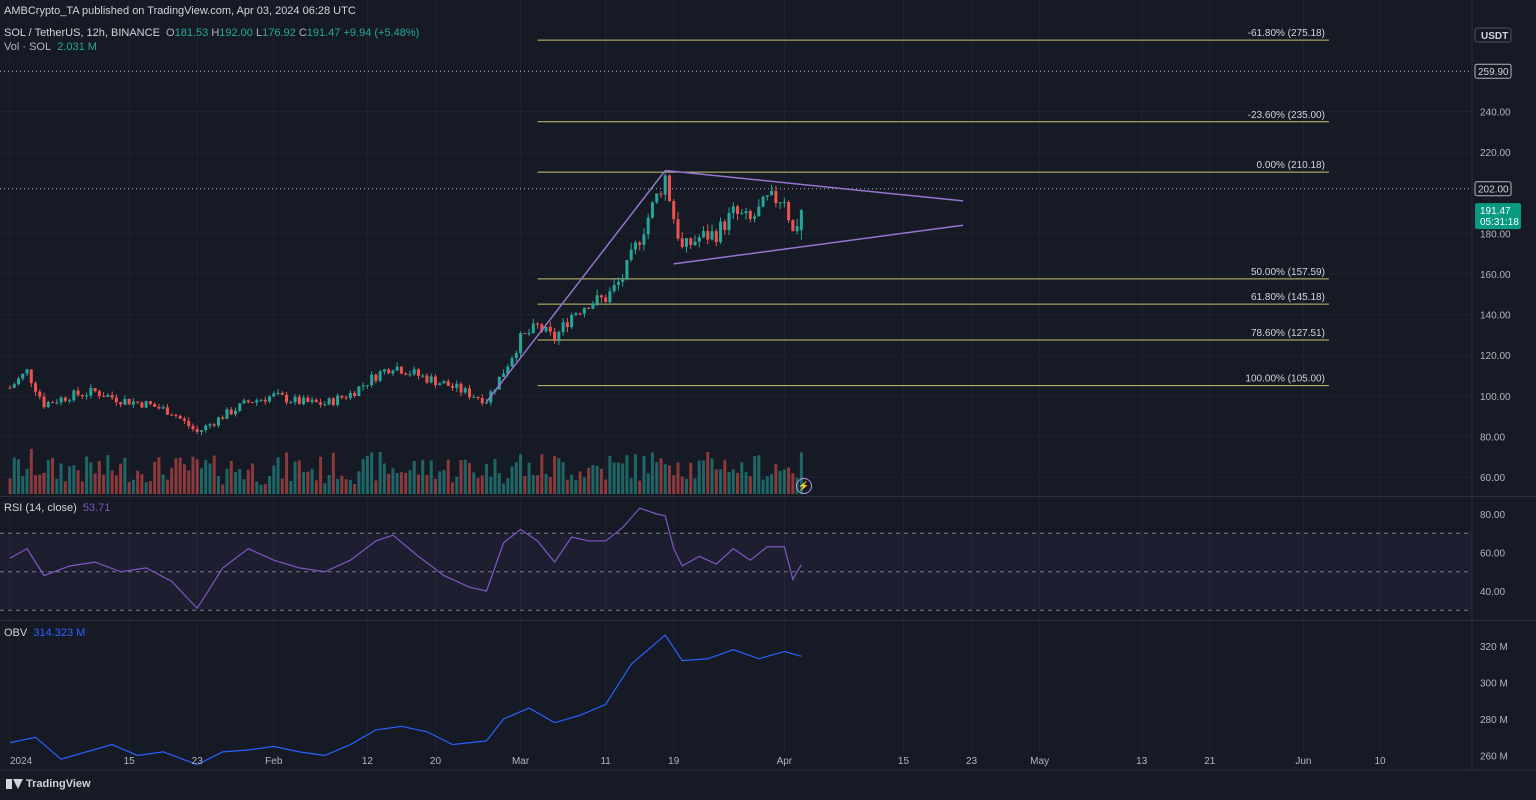 The width and height of the screenshot is (1536, 800). I want to click on brand-text: TradingView, so click(58, 784).